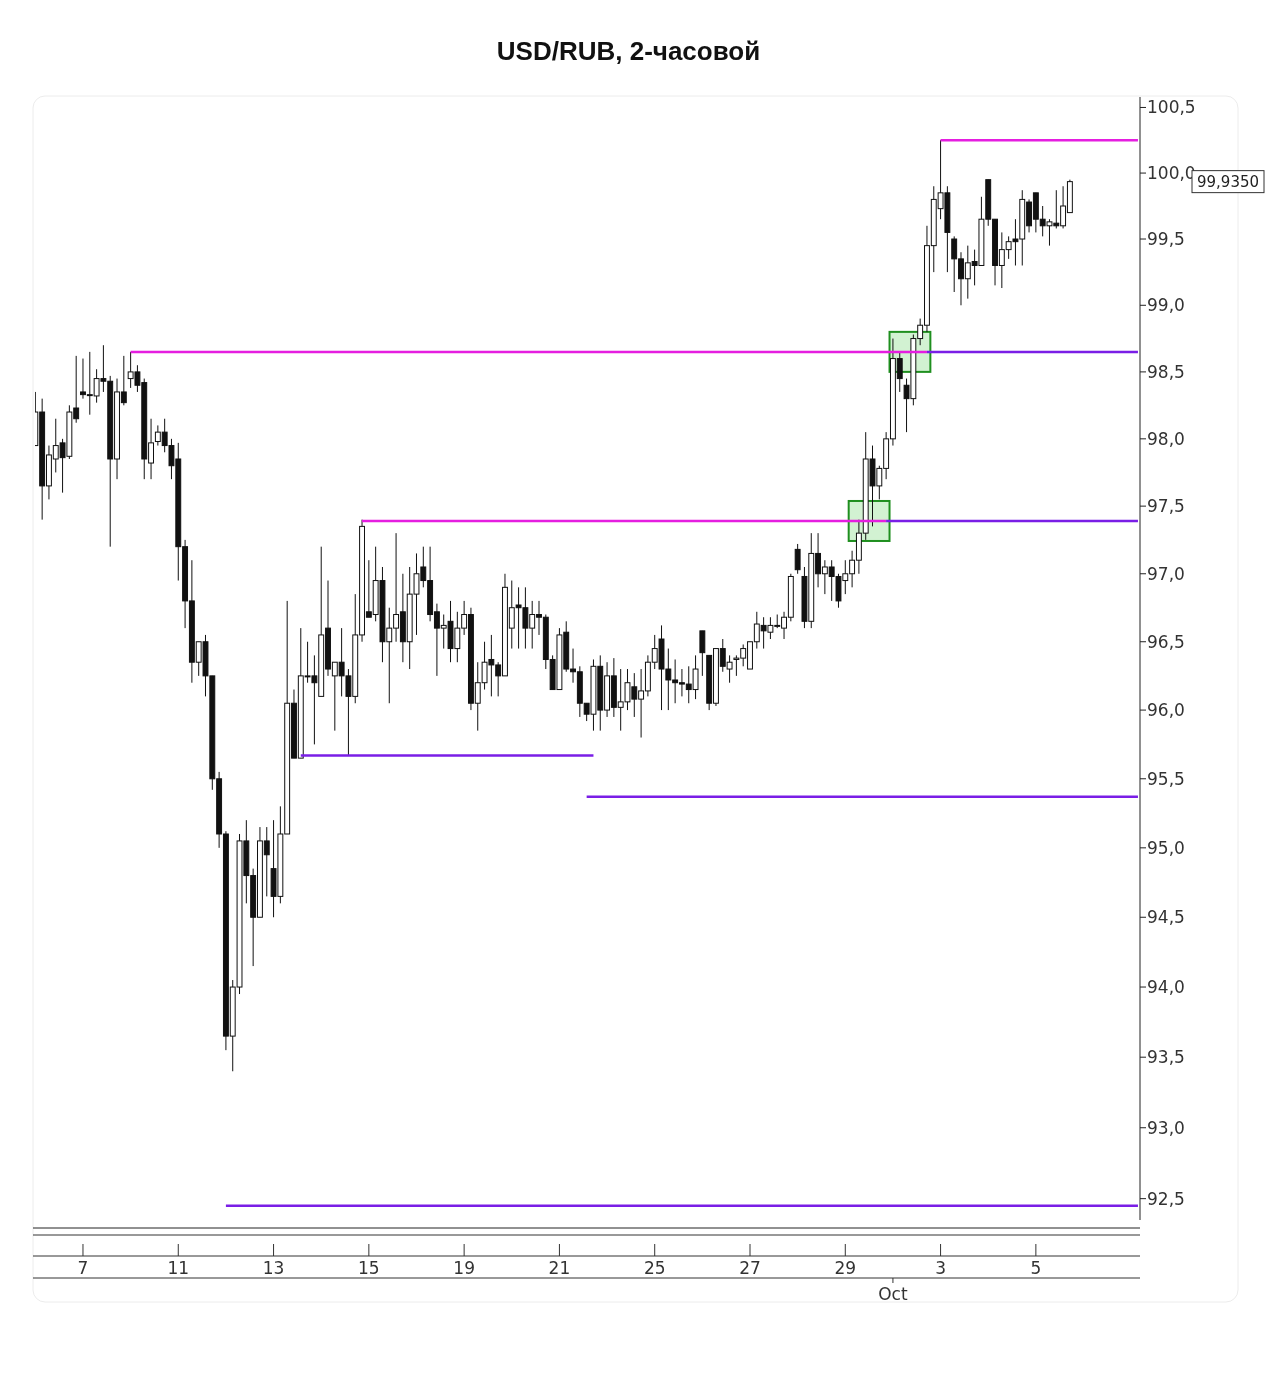 Image resolution: width=1273 pixels, height=1390 pixels. Describe the element at coordinates (1036, 1268) in the screenshot. I see `x-tick-label: 5` at that location.